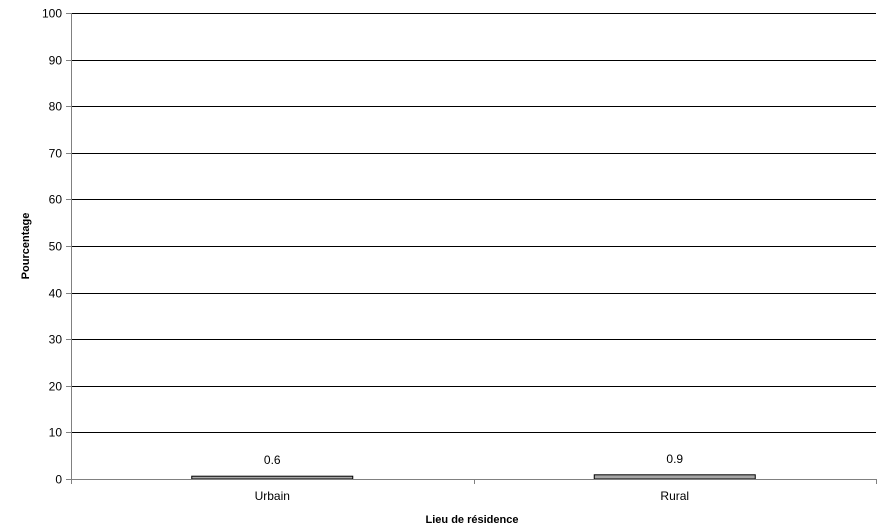 The width and height of the screenshot is (884, 530). Describe the element at coordinates (56, 433) in the screenshot. I see `y-tick-label: 10` at that location.